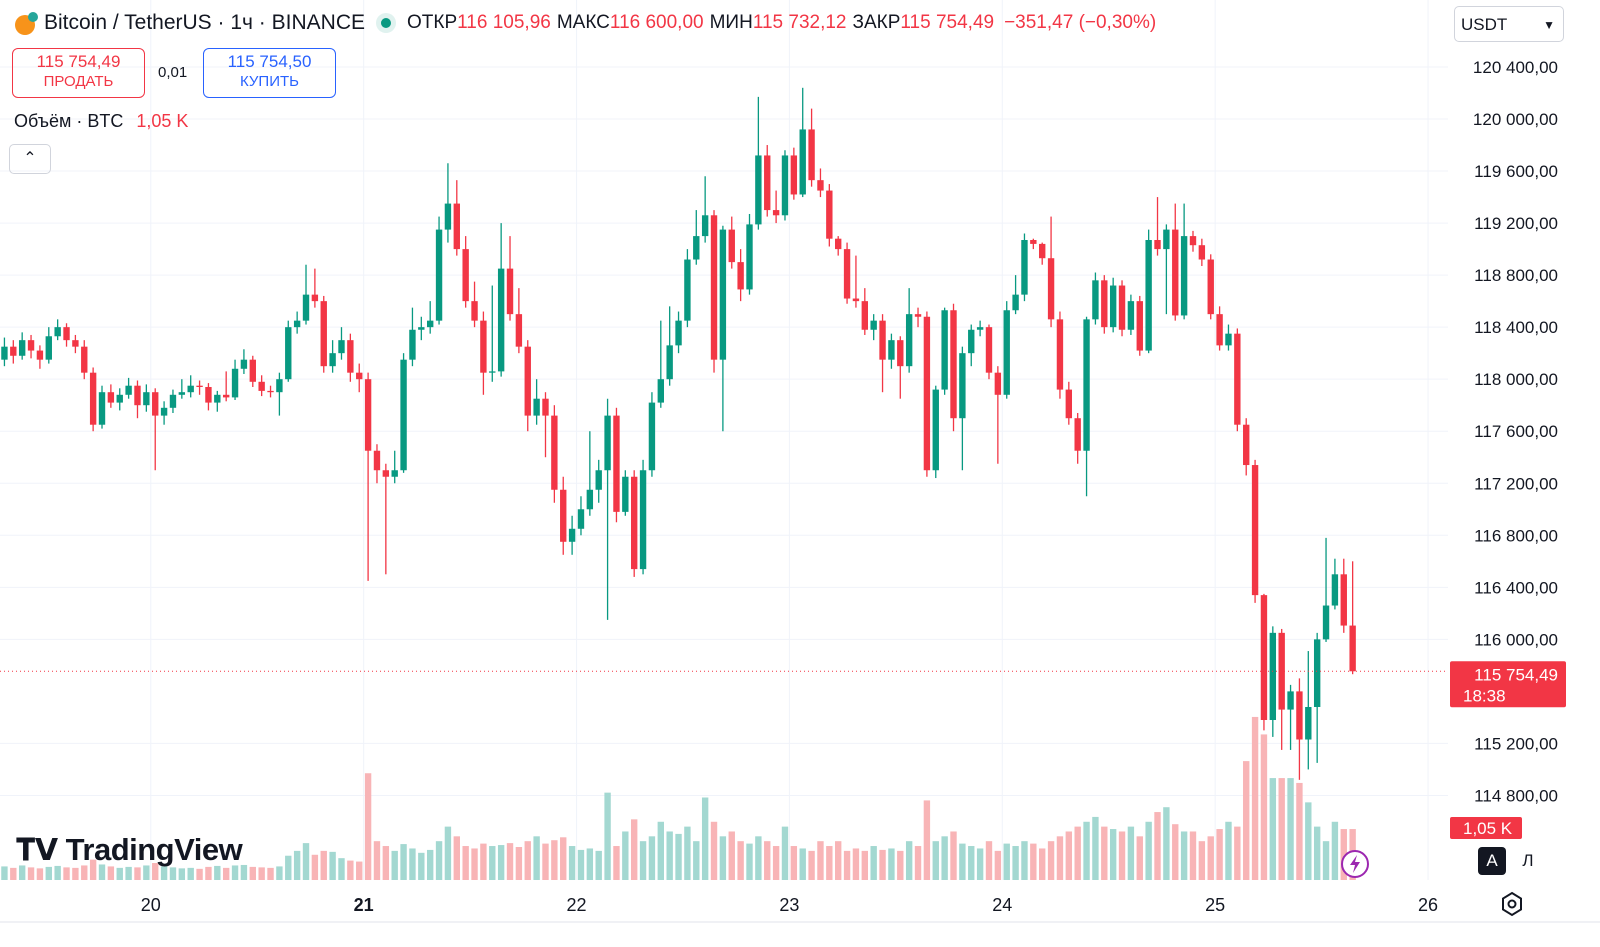  What do you see at coordinates (1516, 379) in the screenshot?
I see `y-tick-label: 118 000,00` at bounding box center [1516, 379].